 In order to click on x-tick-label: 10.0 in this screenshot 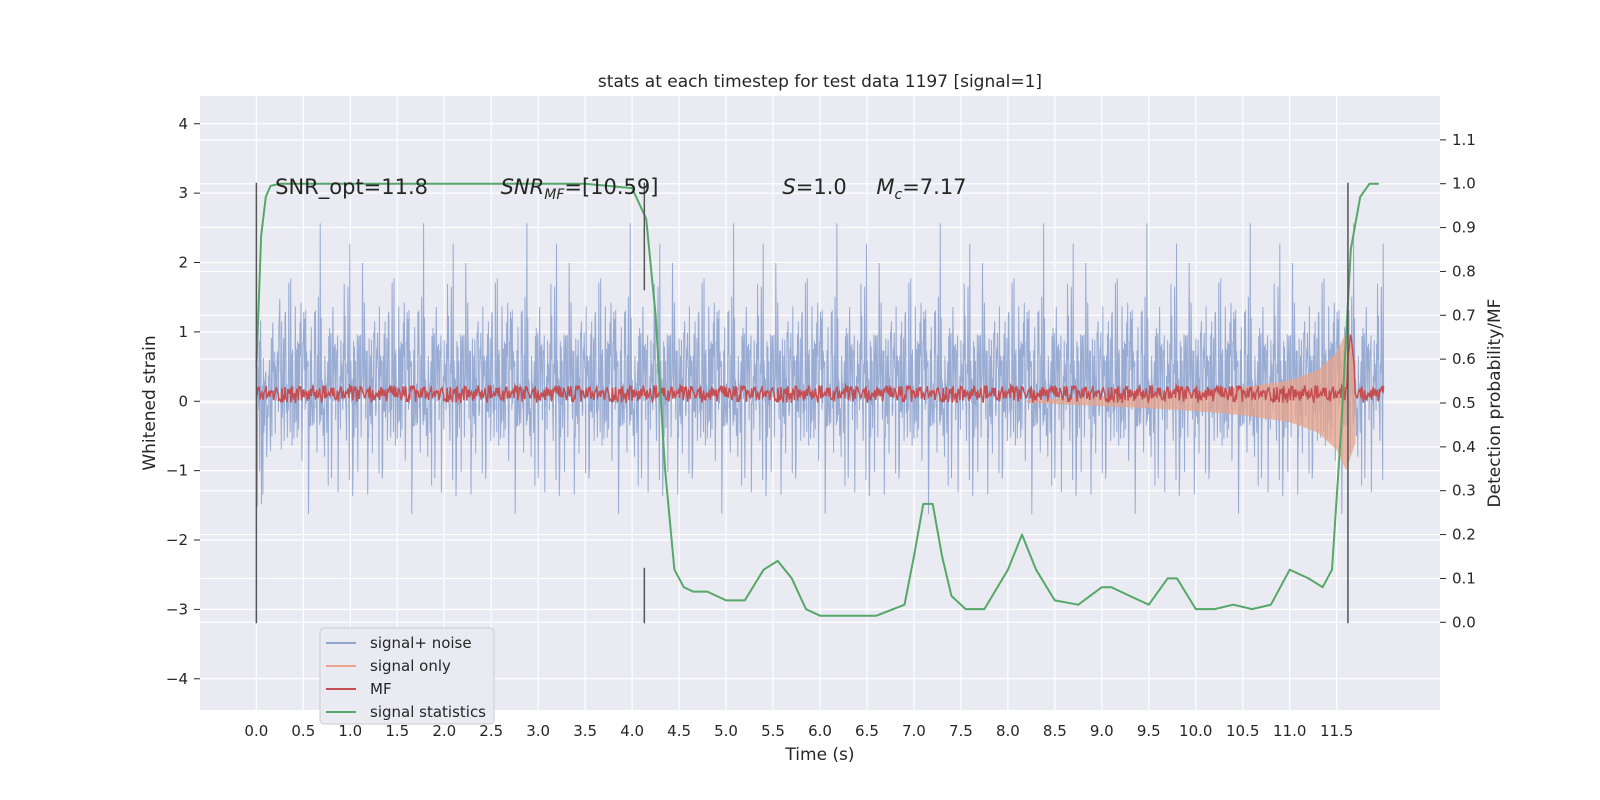, I will do `click(1195, 731)`.